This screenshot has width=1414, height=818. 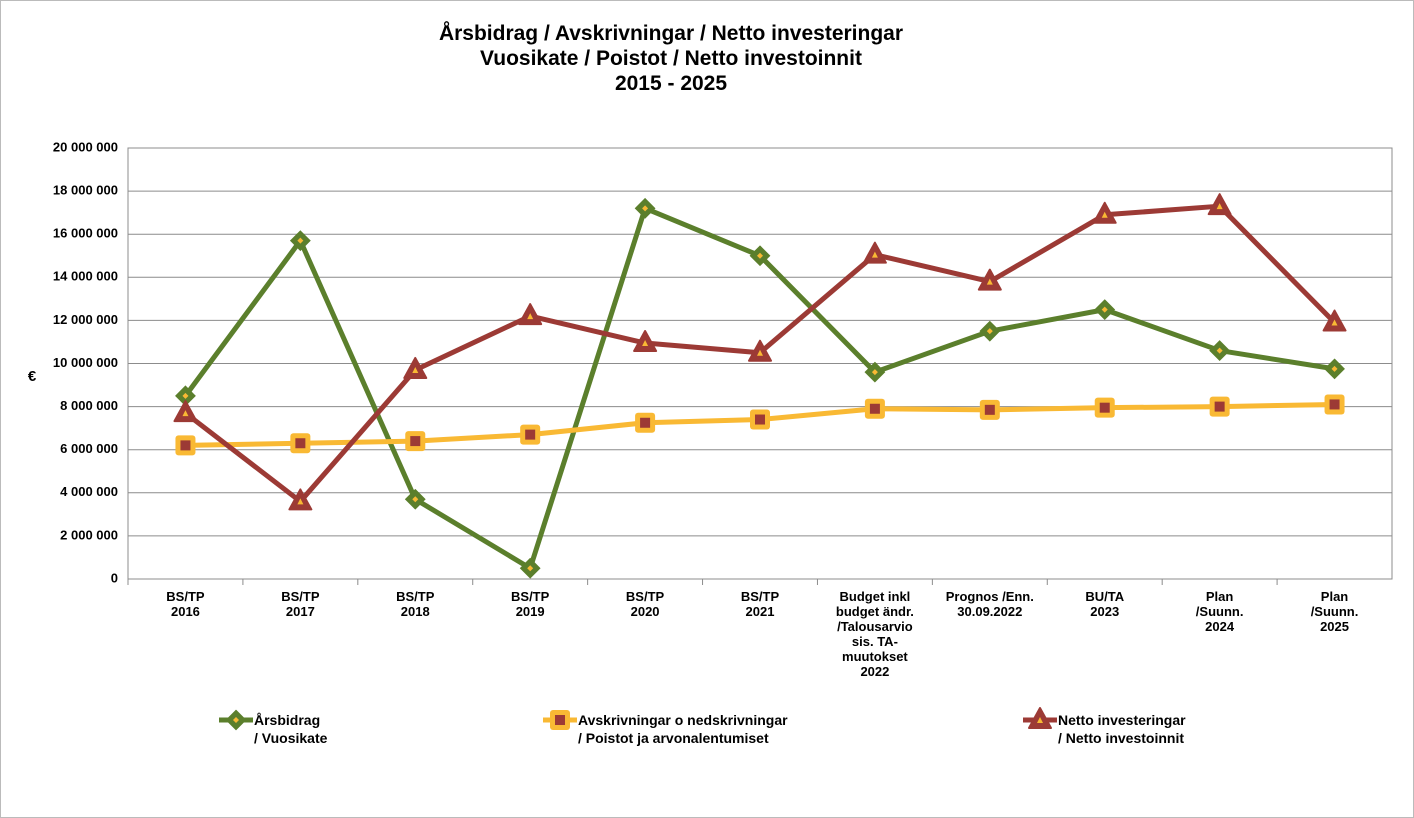 What do you see at coordinates (1219, 611) in the screenshot?
I see `x-tick-label: Plan /Suunn. 2024` at bounding box center [1219, 611].